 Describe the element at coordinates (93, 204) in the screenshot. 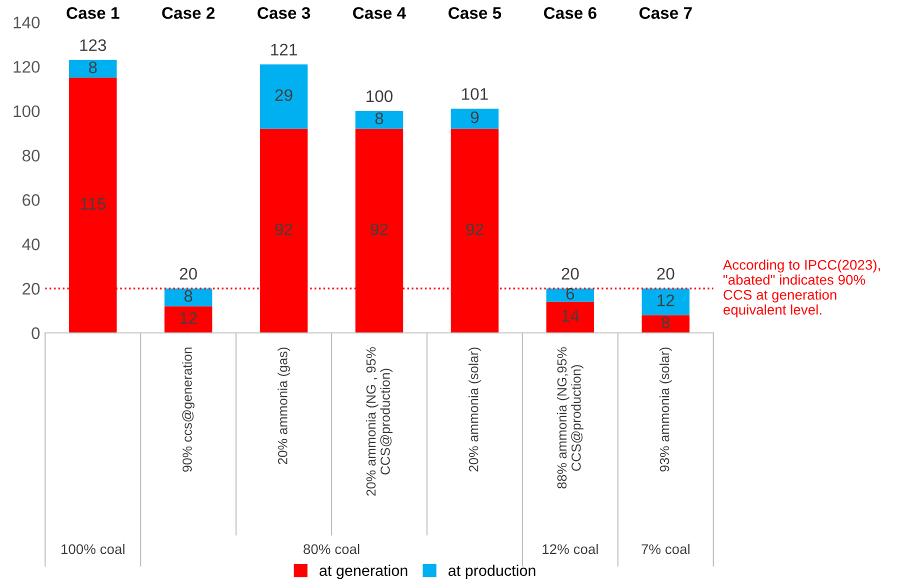

I see `data-label: 115` at that location.